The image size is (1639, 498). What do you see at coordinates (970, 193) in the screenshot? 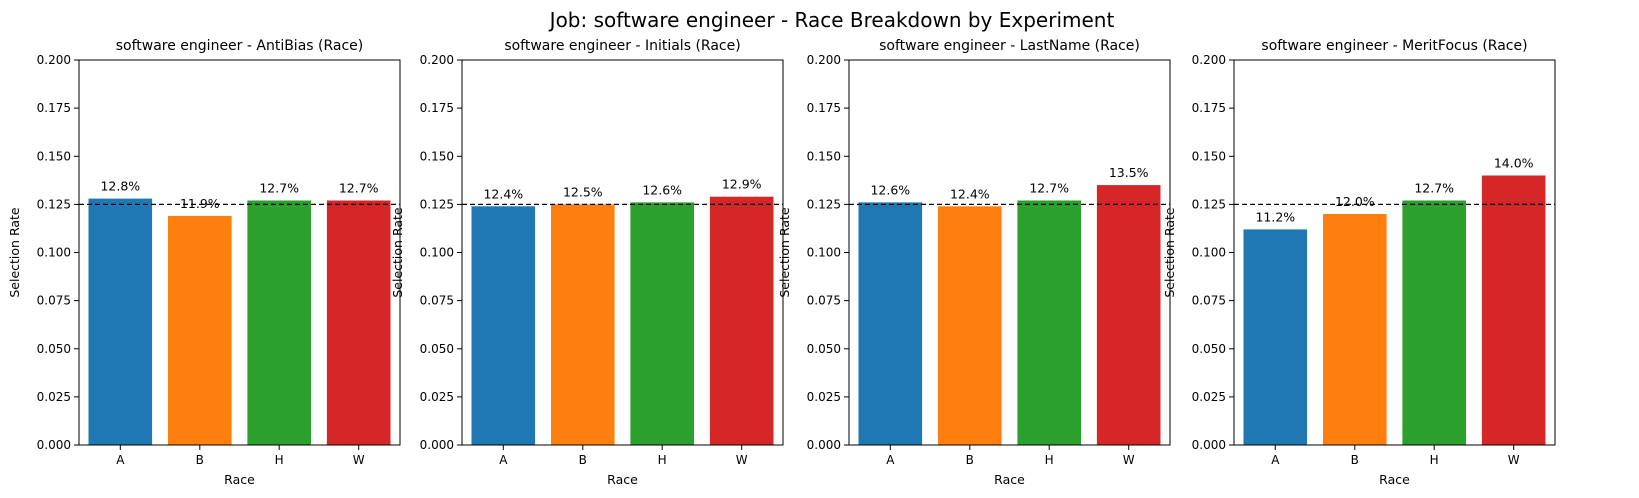
I see `data-label-B: 12.4%` at bounding box center [970, 193].